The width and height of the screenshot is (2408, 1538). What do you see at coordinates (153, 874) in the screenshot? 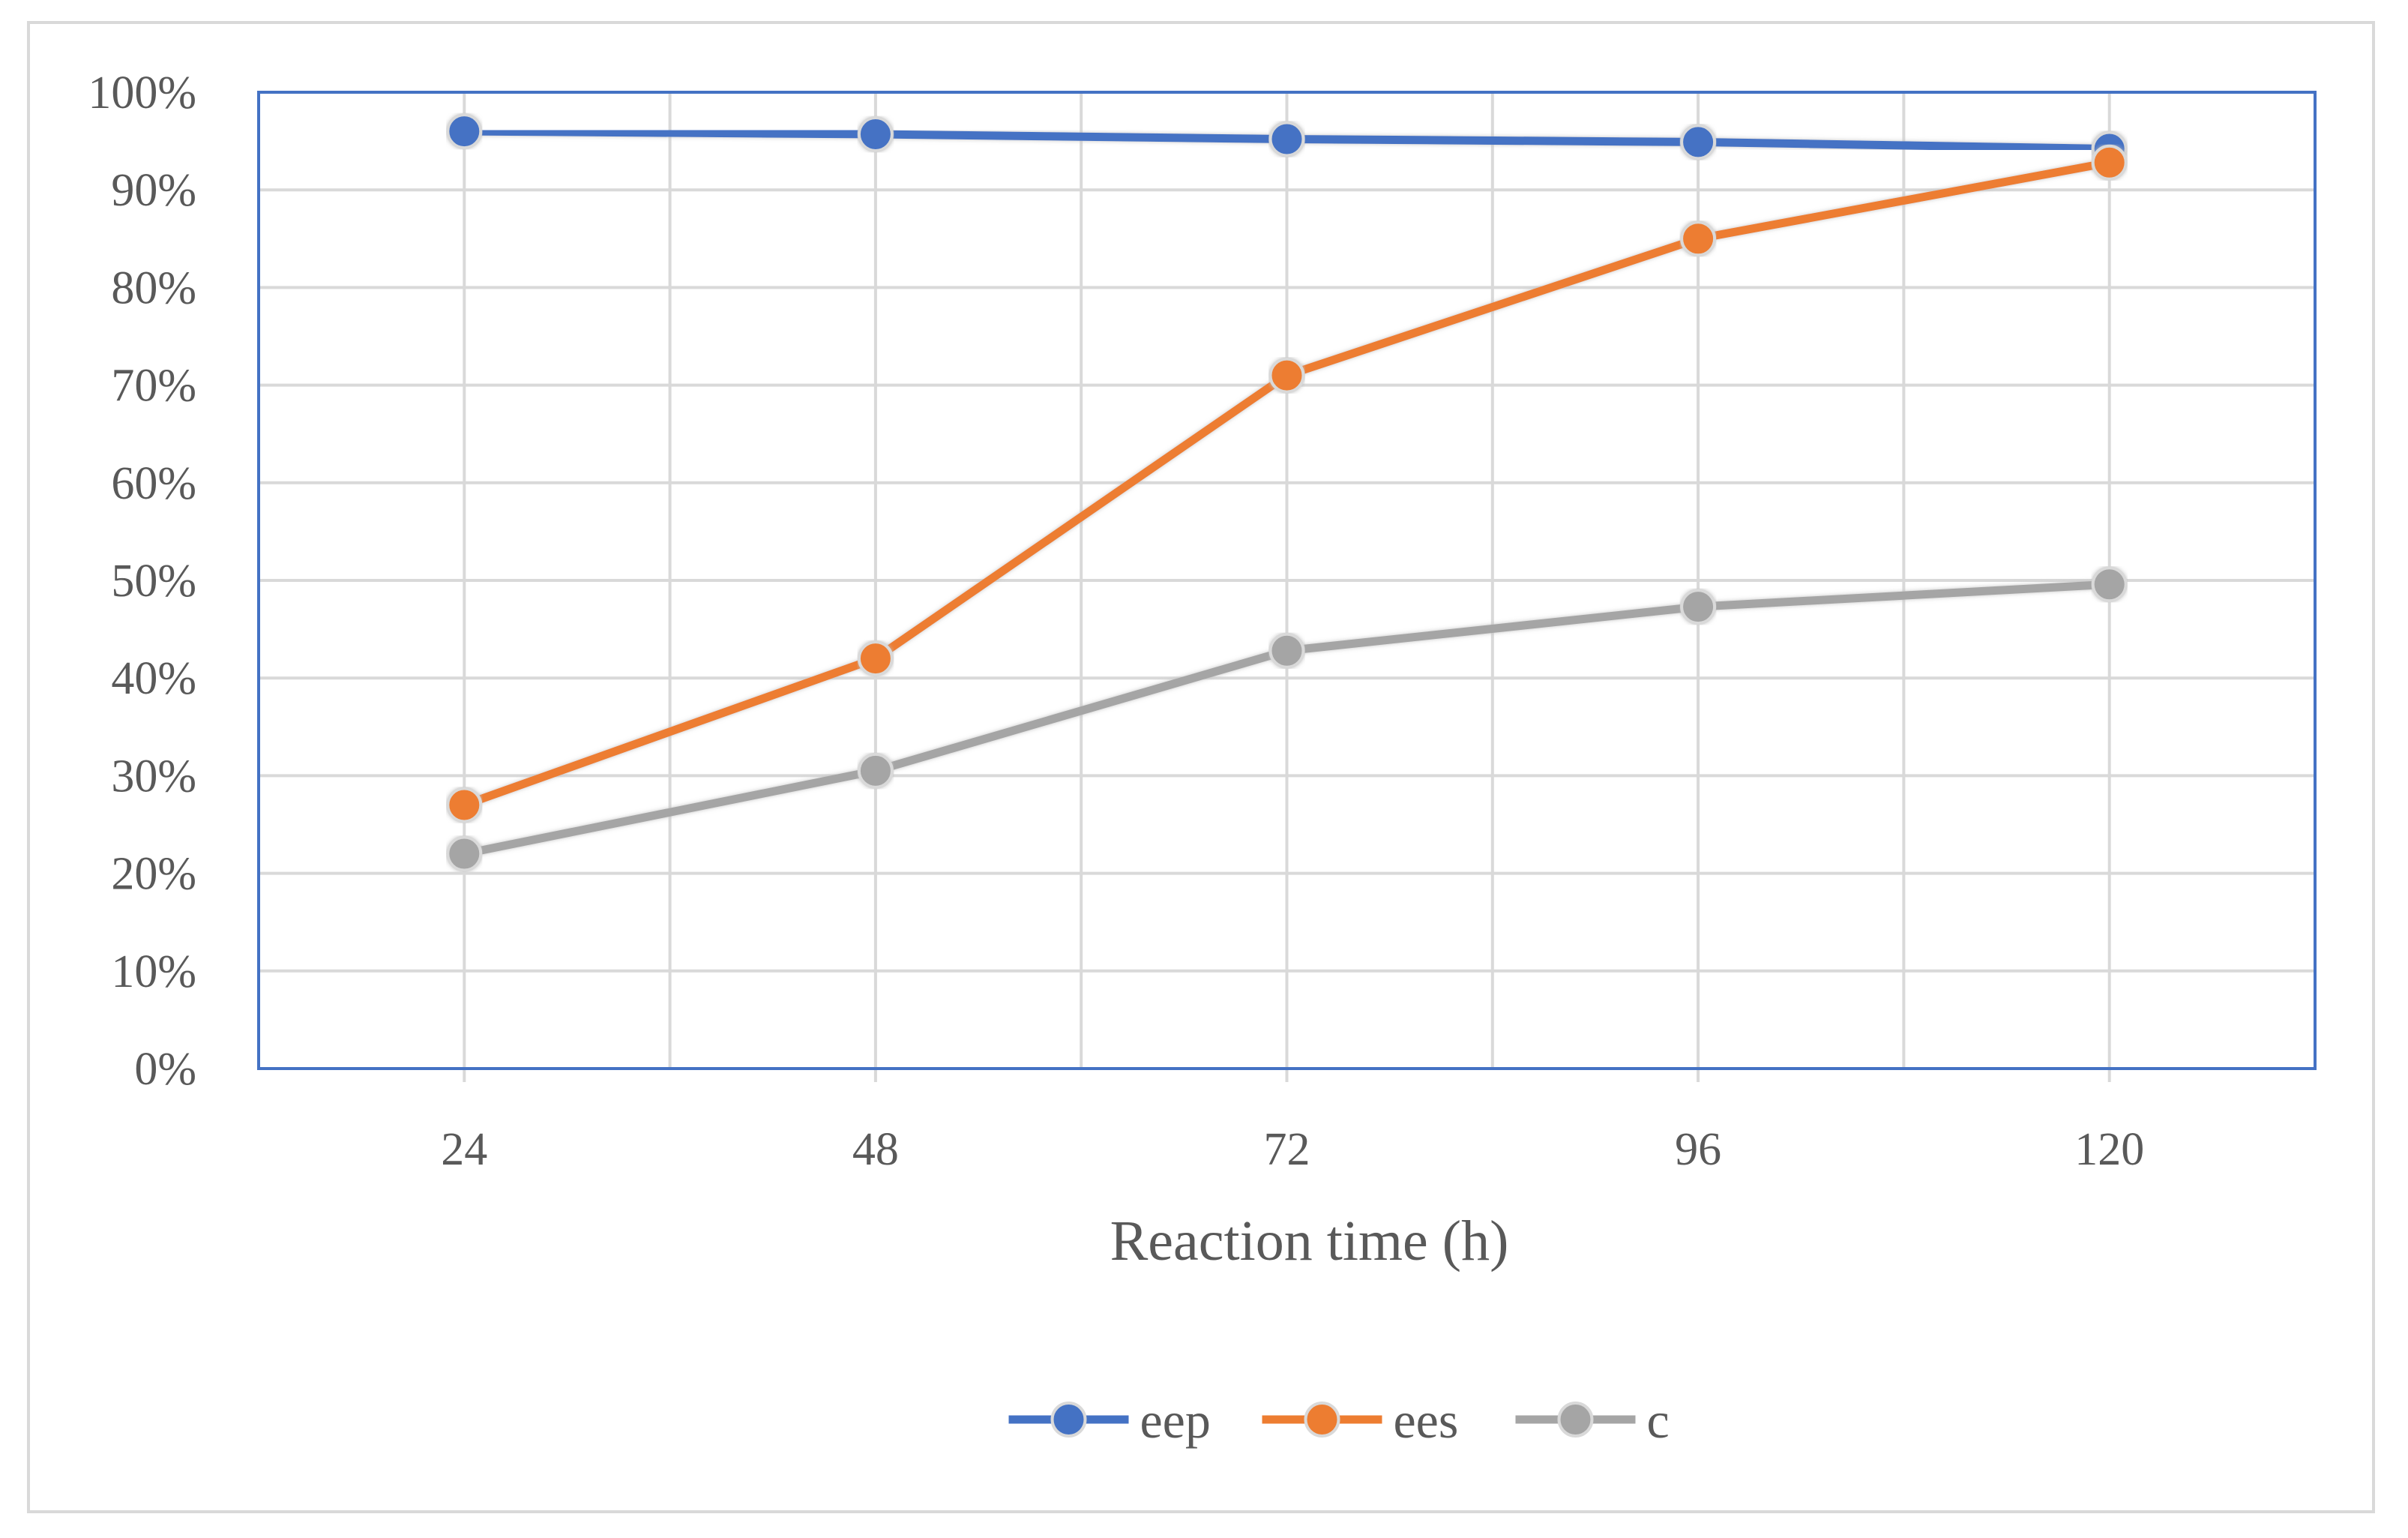
I see `y-tick-label: 20%` at bounding box center [153, 874].